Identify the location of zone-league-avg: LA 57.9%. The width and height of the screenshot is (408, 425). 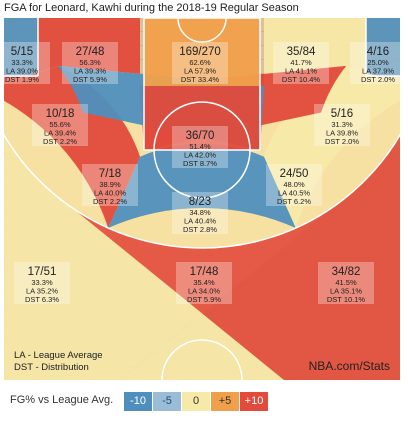
(200, 71).